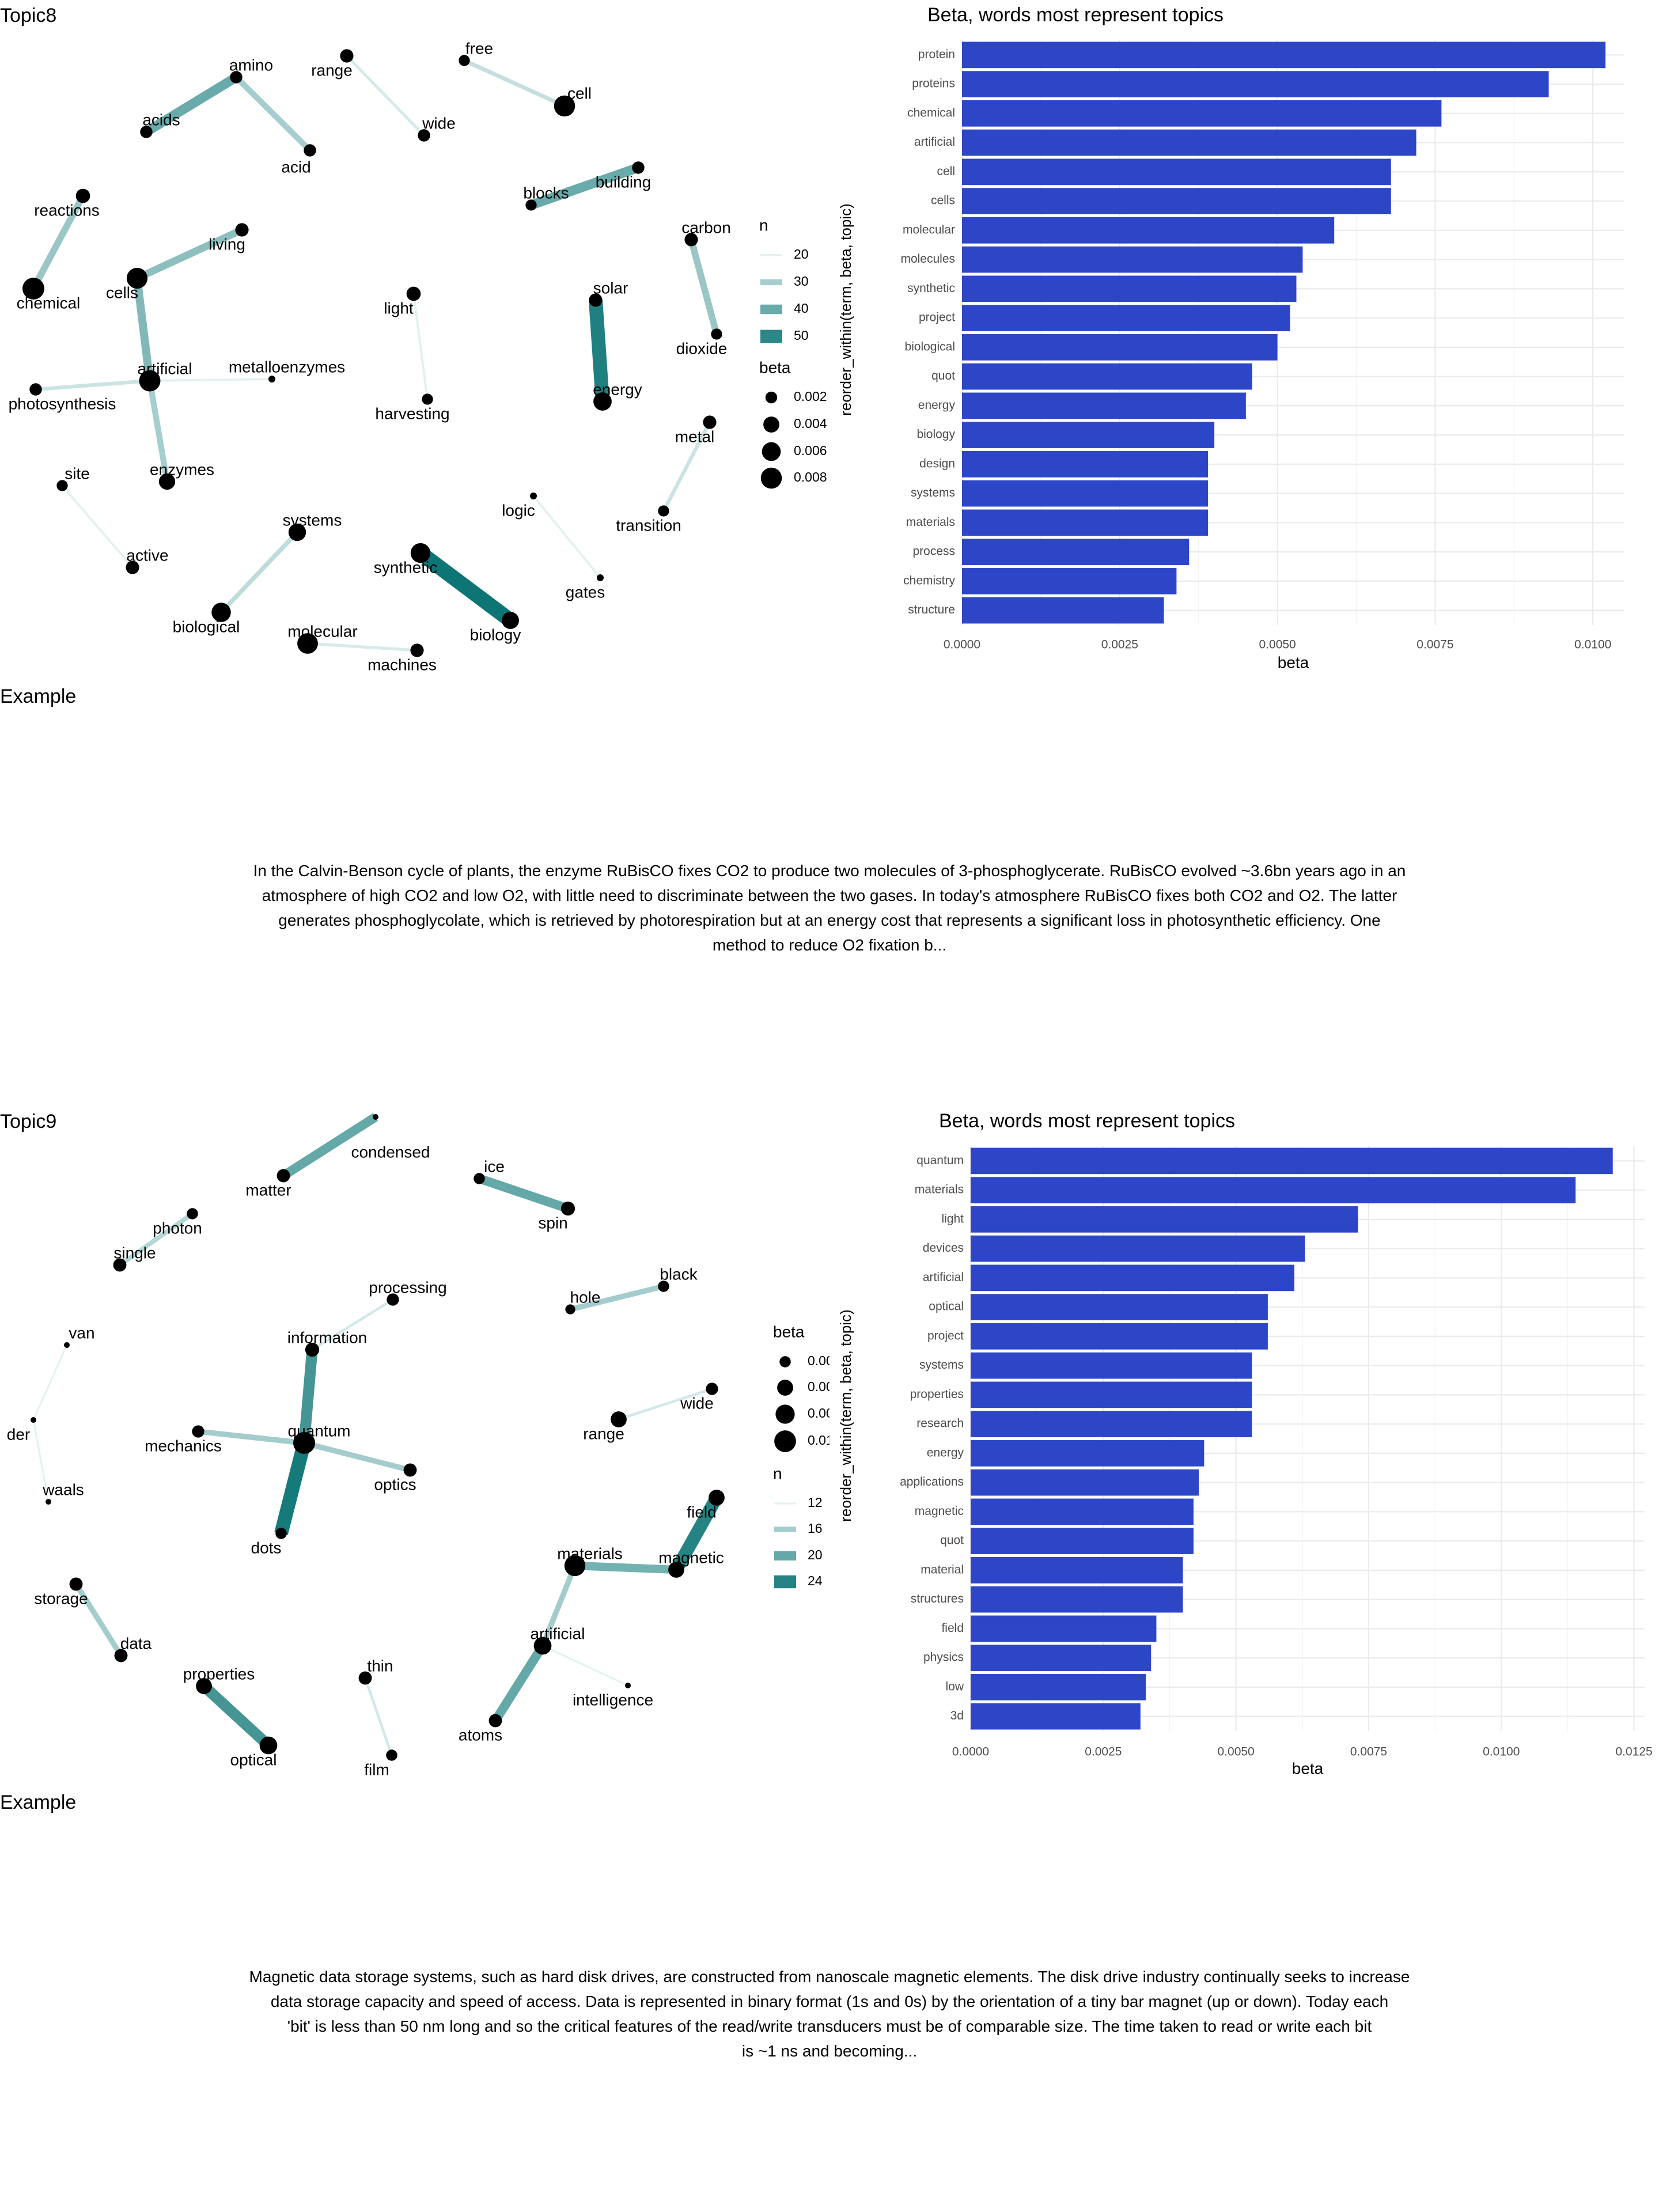  What do you see at coordinates (845, 309) in the screenshot?
I see `y-axis-title: reorder_within(term, beta, topic)` at bounding box center [845, 309].